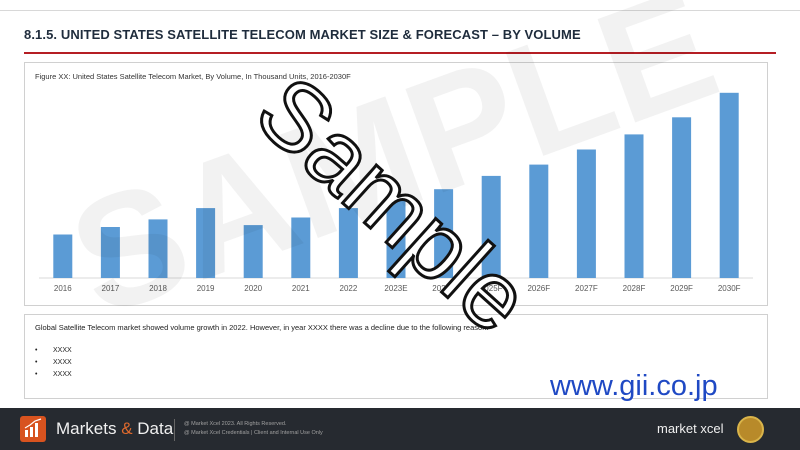  I want to click on gii-url-watermark: www.gii.co.jp, so click(634, 386).